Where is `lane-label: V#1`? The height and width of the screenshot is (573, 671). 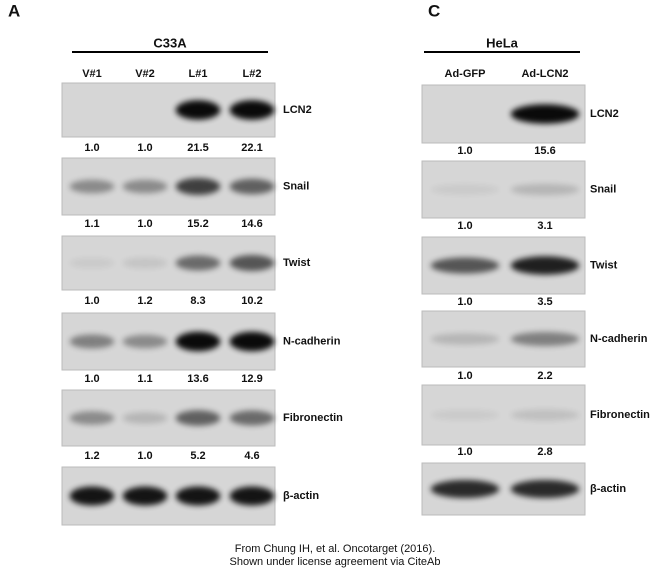
lane-label: V#1 is located at coordinates (92, 74).